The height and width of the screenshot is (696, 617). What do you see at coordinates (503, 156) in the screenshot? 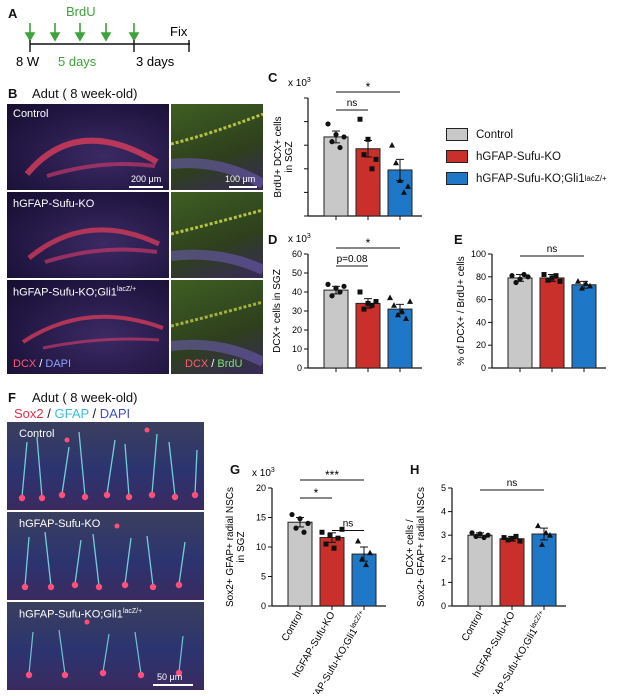
I see `legend-item-sufu: hGFAP-Sufu-KO` at bounding box center [503, 156].